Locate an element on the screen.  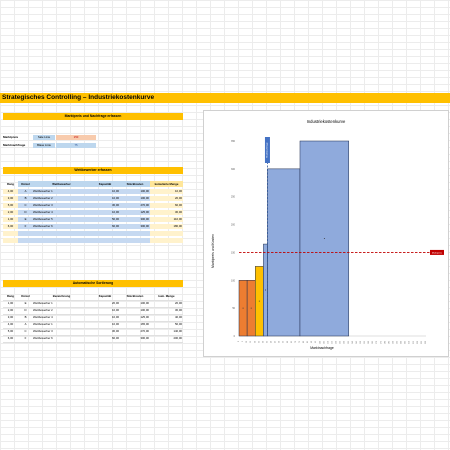
x-tick-label: 230 is located at coordinates (426, 342).